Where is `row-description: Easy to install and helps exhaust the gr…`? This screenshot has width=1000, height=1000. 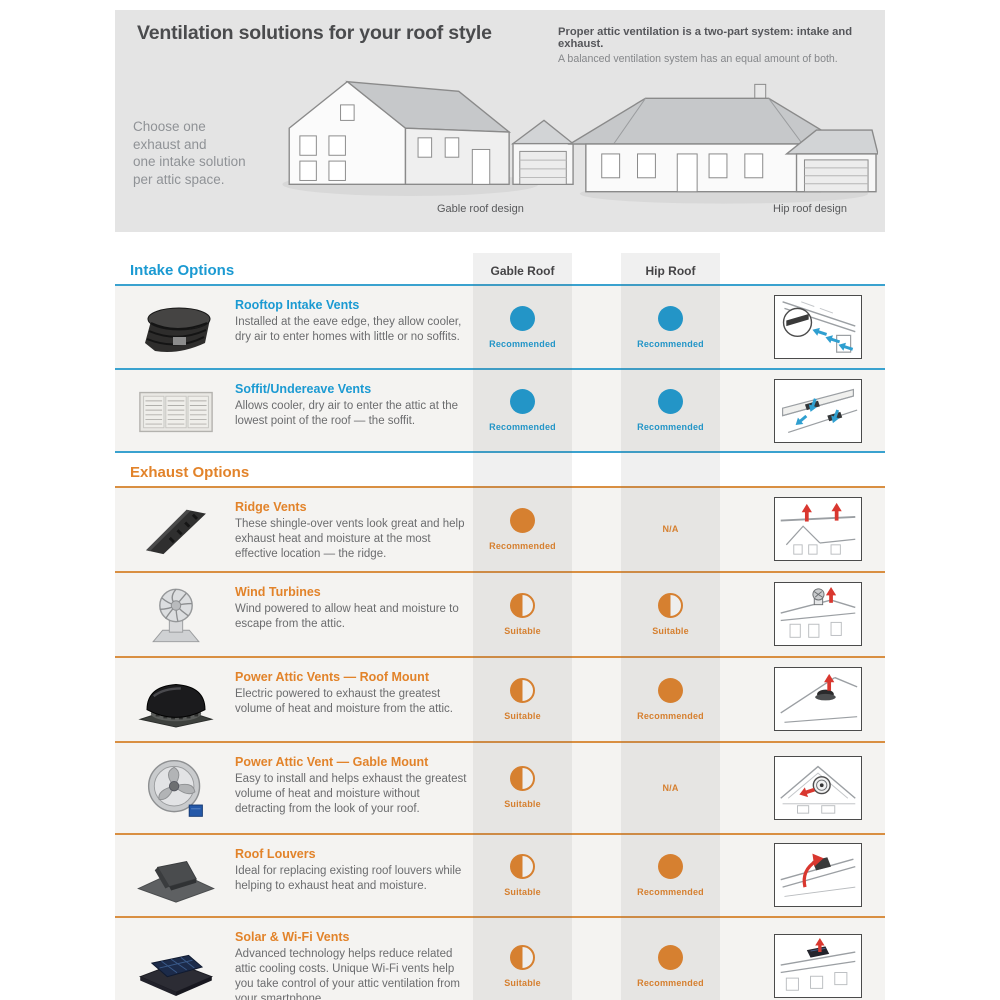 row-description: Easy to install and helps exhaust the gr… is located at coordinates (351, 793).